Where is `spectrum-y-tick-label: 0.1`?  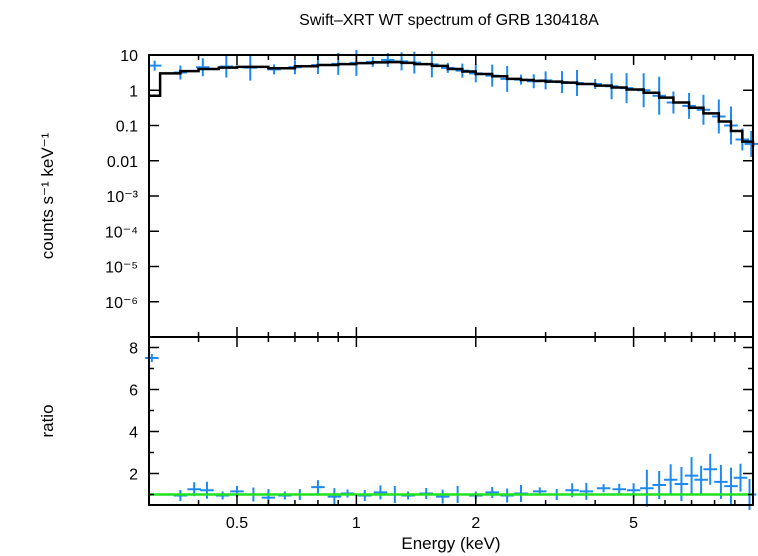
spectrum-y-tick-label: 0.1 is located at coordinates (127, 127).